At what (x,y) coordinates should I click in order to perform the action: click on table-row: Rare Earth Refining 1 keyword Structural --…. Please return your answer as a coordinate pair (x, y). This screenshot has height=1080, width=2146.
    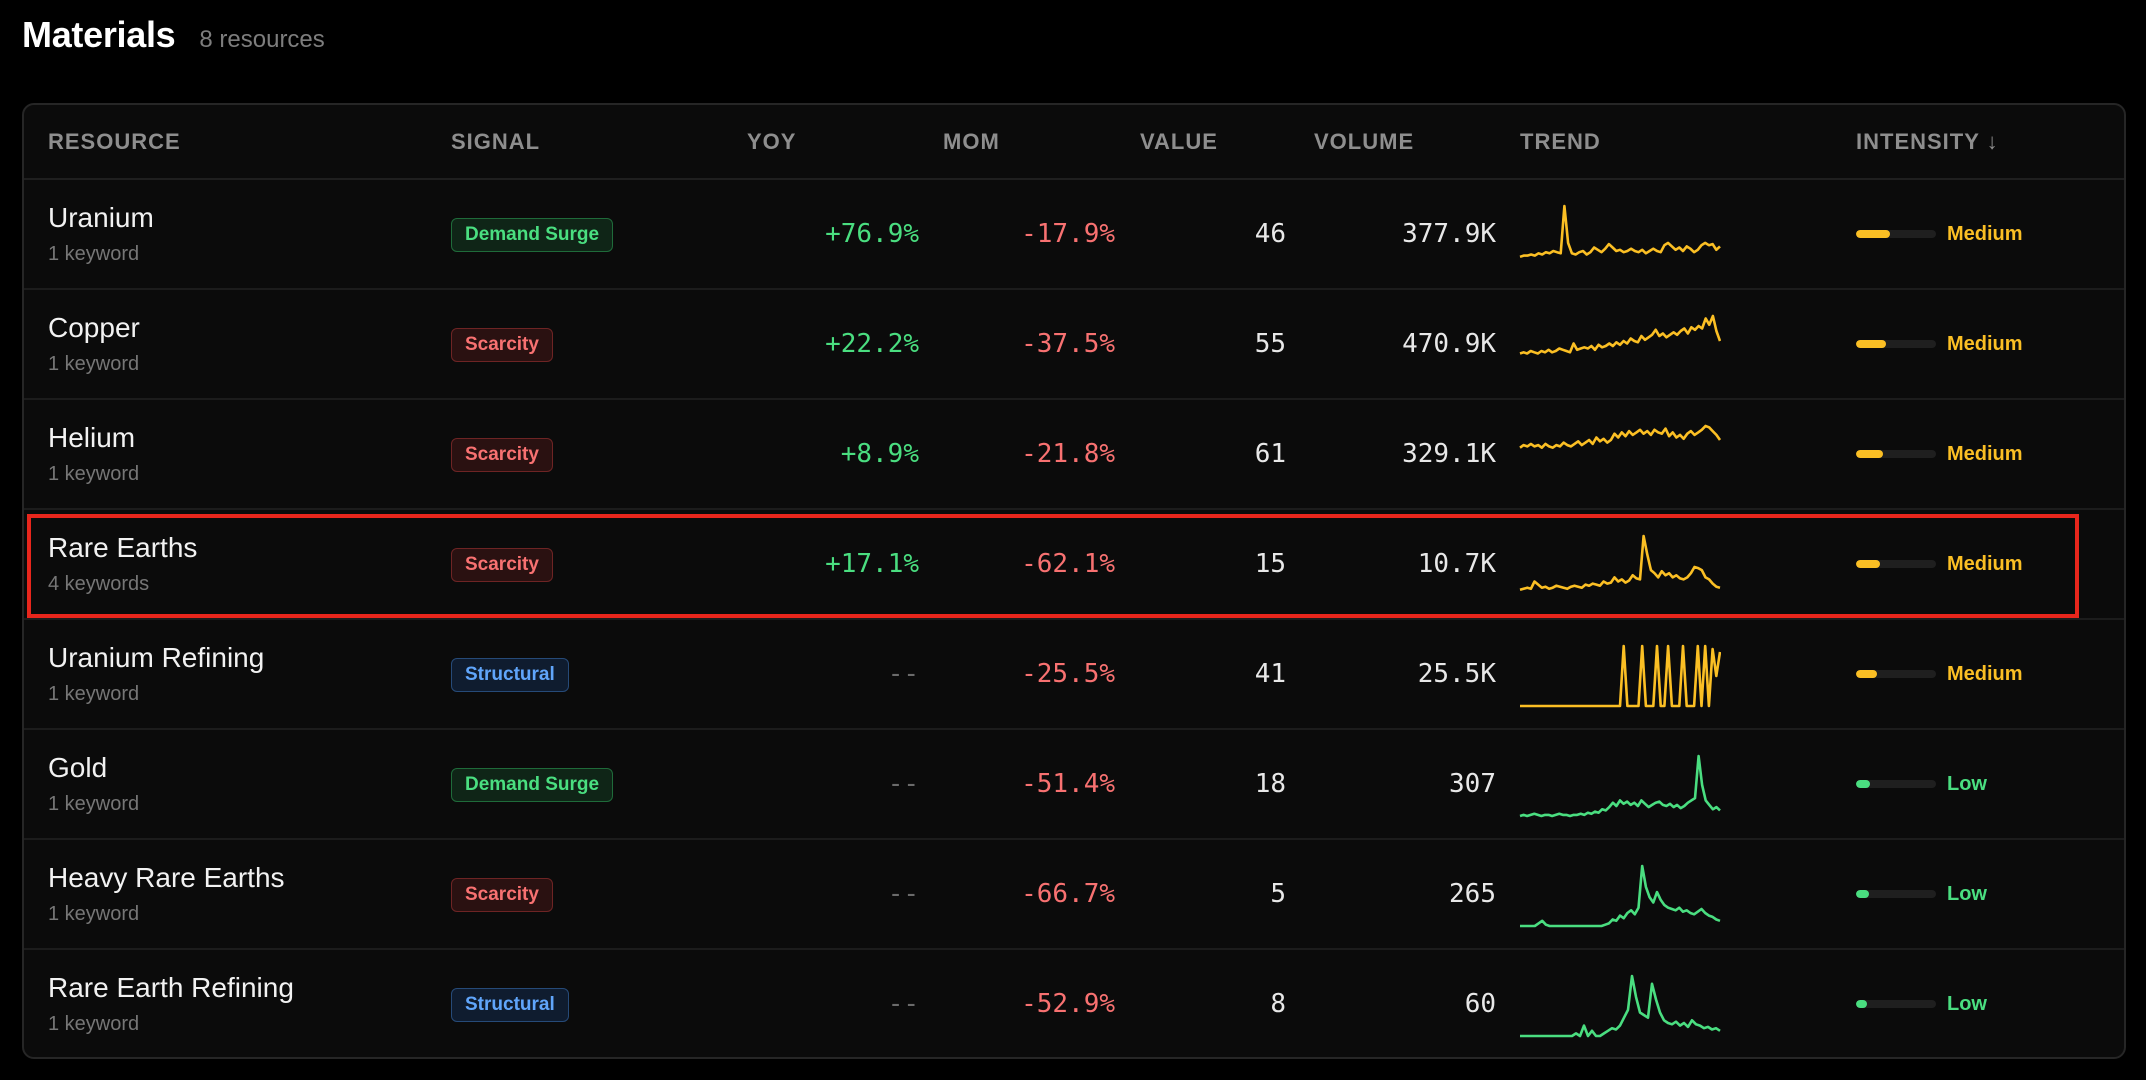
    Looking at the image, I should click on (1074, 1003).